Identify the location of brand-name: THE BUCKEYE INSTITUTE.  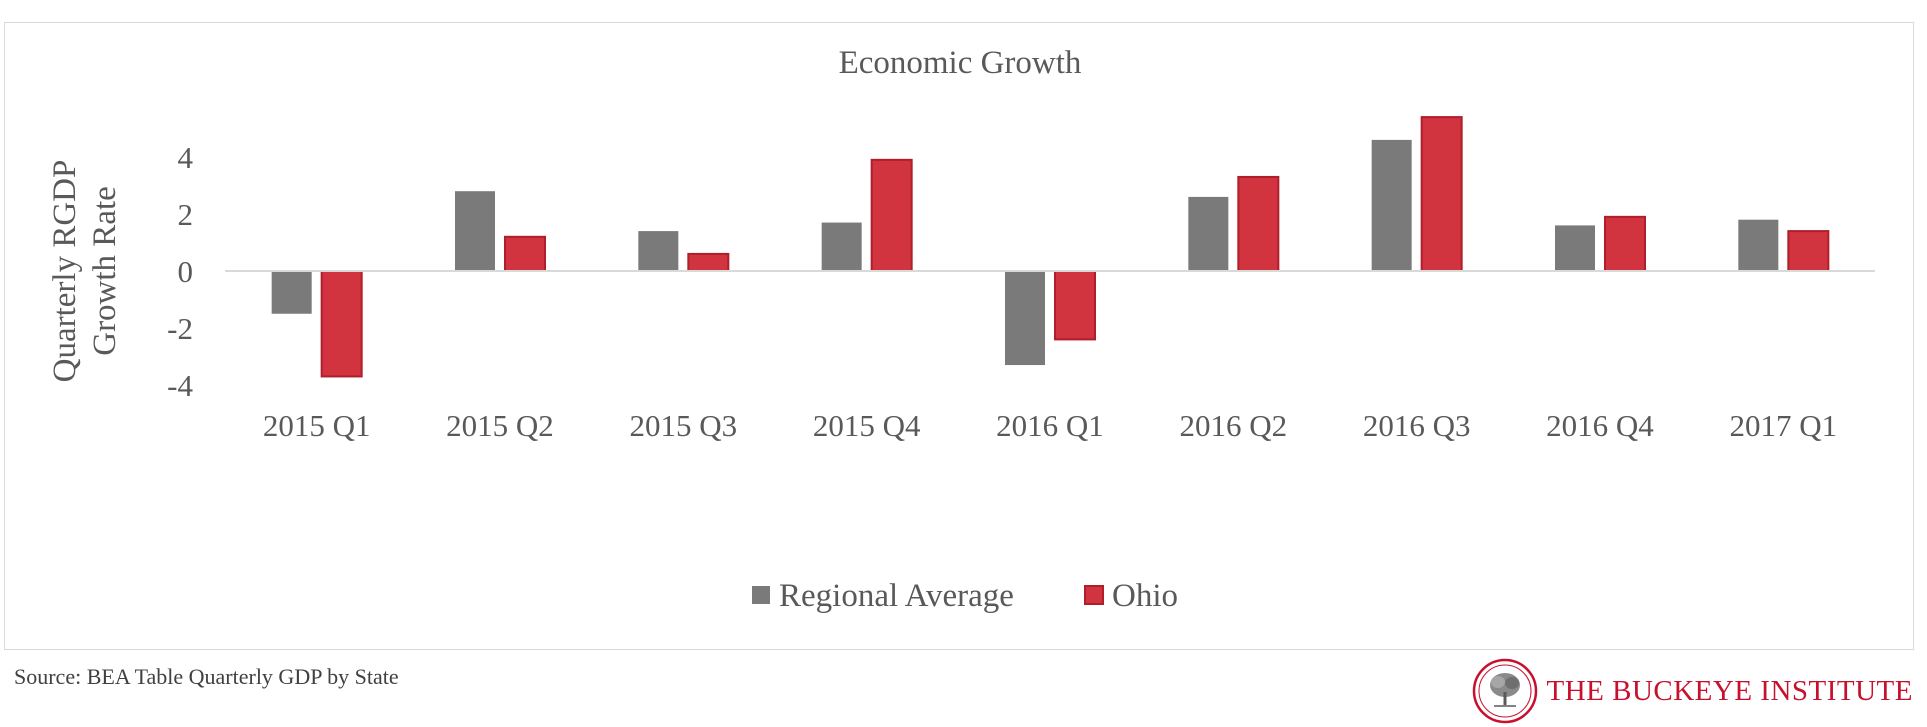
(1729, 690).